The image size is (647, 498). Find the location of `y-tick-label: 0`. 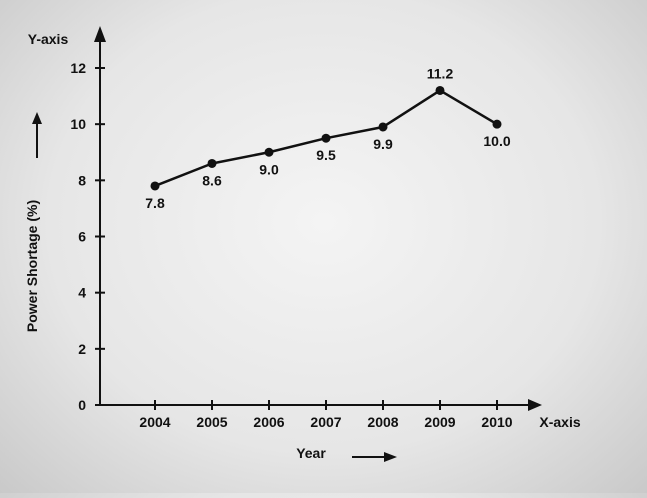

y-tick-label: 0 is located at coordinates (82, 405).